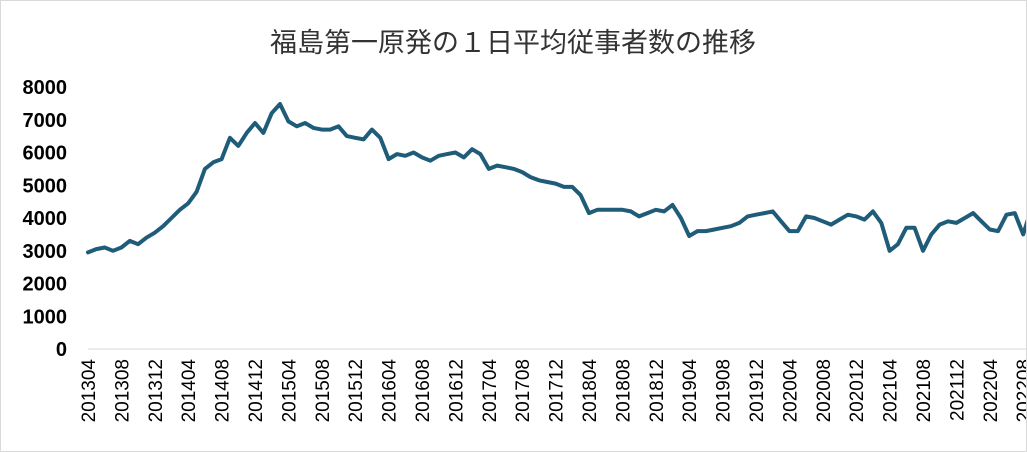  I want to click on x-tick-label: 201512, so click(356, 390).